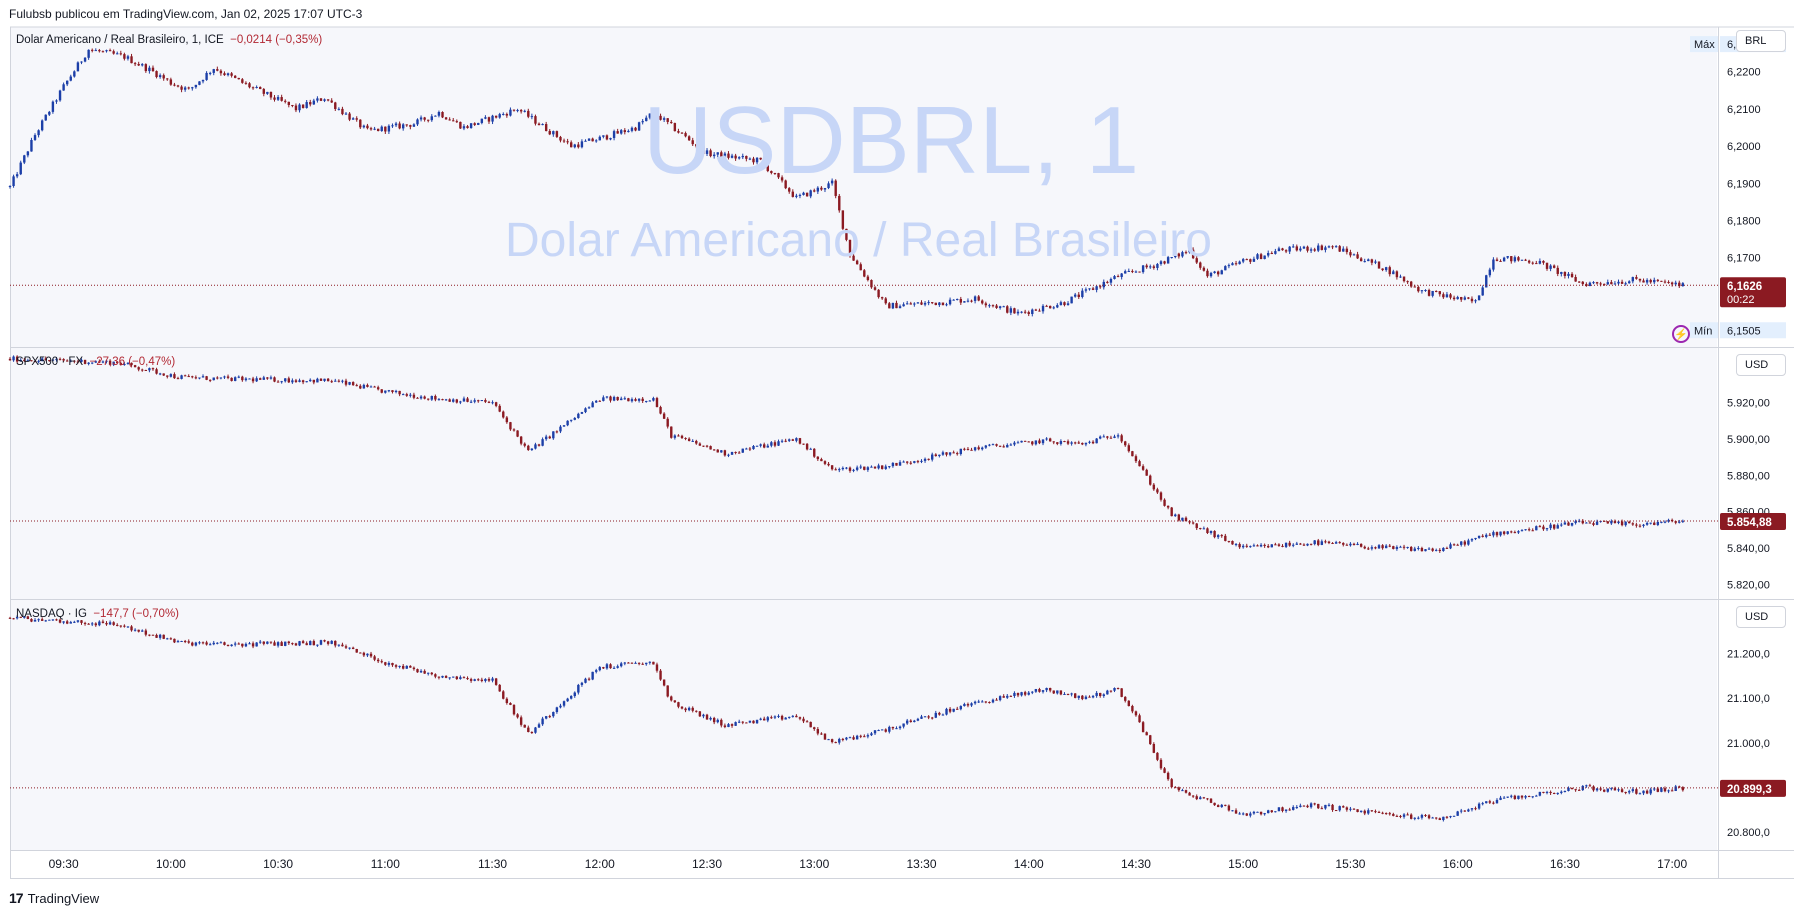 This screenshot has width=1794, height=914. What do you see at coordinates (1761, 41) in the screenshot?
I see `currency-badge-brl: BRL` at bounding box center [1761, 41].